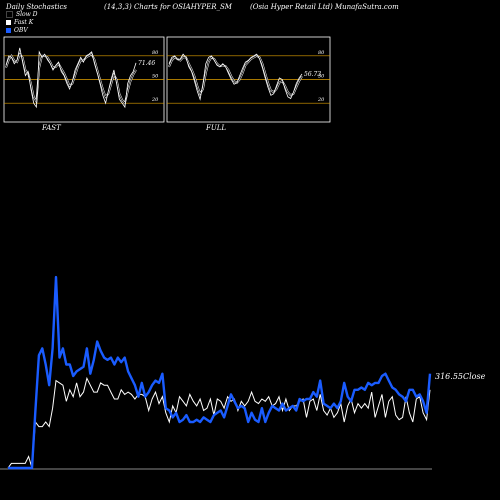  What do you see at coordinates (71, 78) in the screenshot?
I see `fast-k-line-fast` at bounding box center [71, 78].